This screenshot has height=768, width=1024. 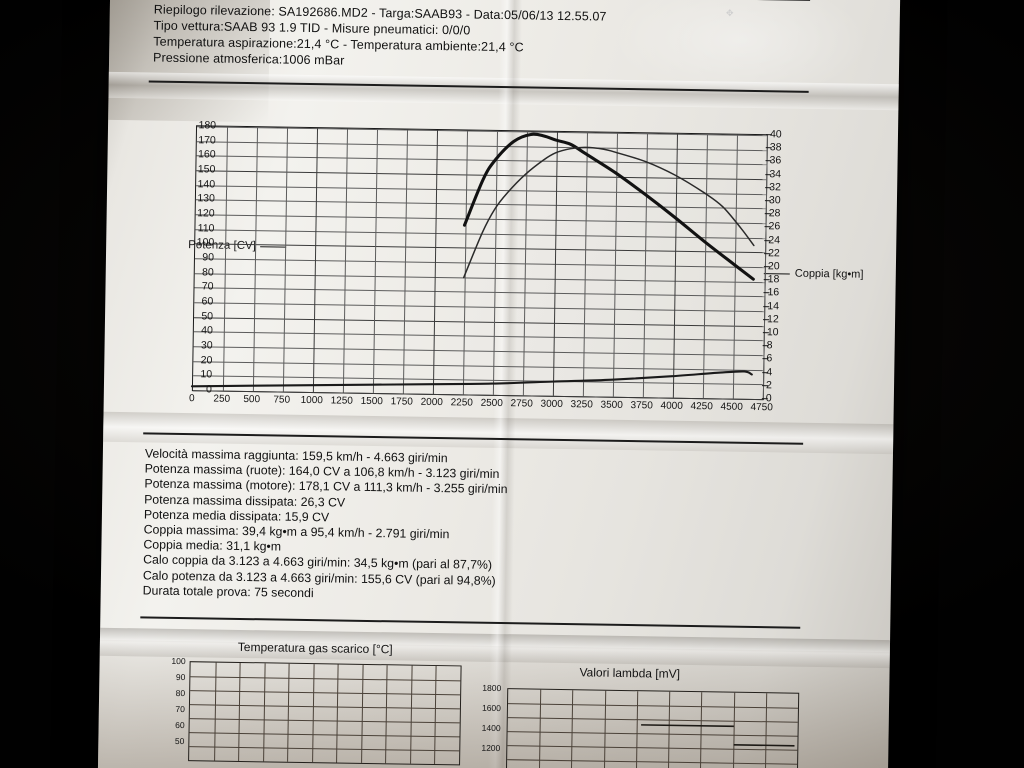 I want to click on y-axis-tick-label: 1600, so click(x=491, y=708).